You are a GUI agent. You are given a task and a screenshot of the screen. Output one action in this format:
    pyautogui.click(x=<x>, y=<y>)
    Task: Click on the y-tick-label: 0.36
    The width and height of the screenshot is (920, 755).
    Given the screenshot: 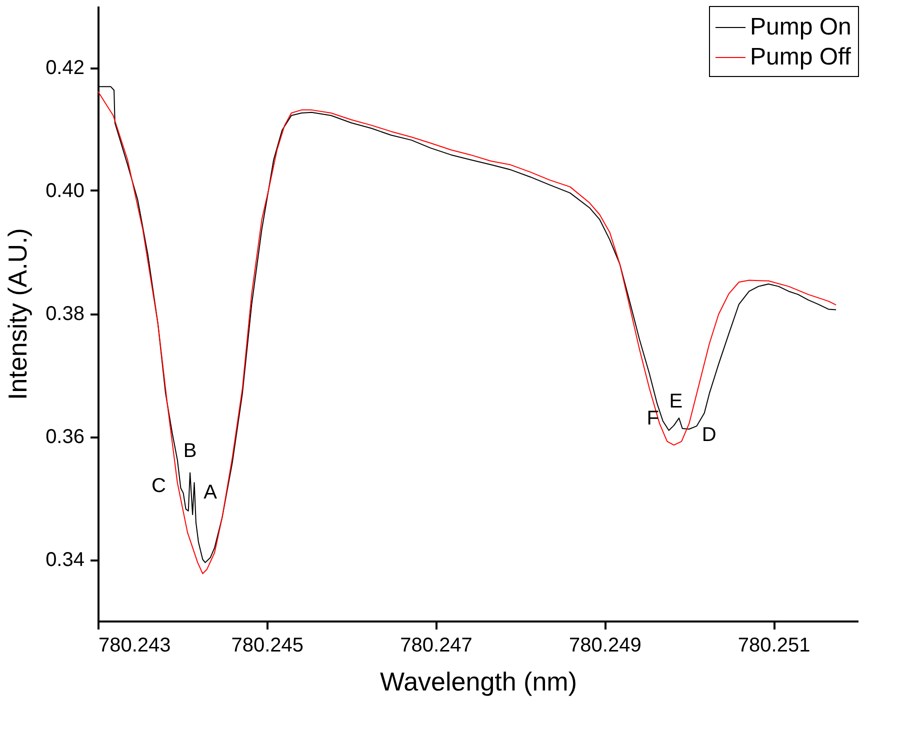 What is the action you would take?
    pyautogui.click(x=65, y=437)
    